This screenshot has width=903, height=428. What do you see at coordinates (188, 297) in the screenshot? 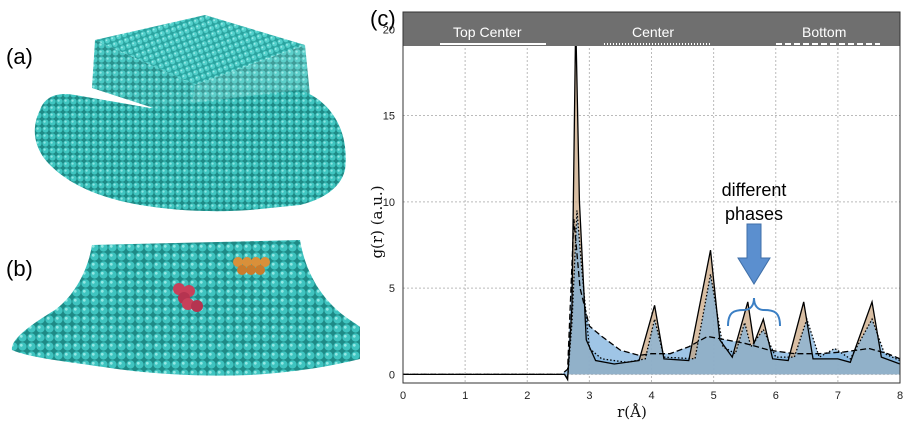
I see `highlight-cluster-red` at bounding box center [188, 297].